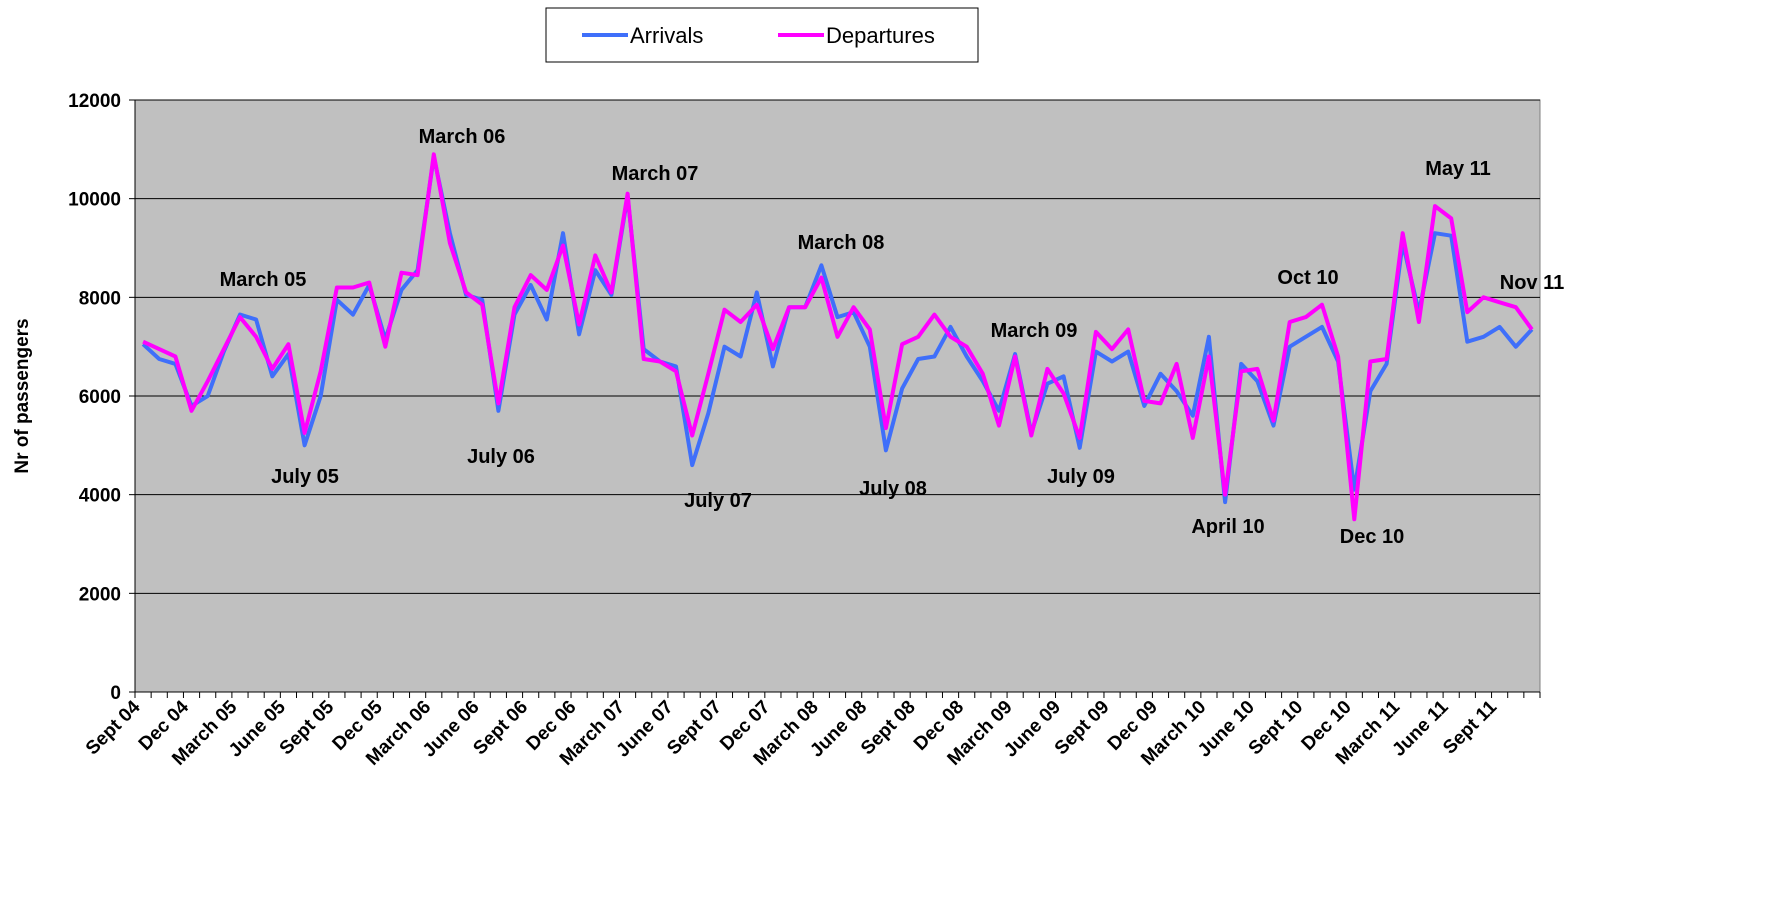 The image size is (1777, 902). I want to click on annotation: July 09, so click(1081, 477).